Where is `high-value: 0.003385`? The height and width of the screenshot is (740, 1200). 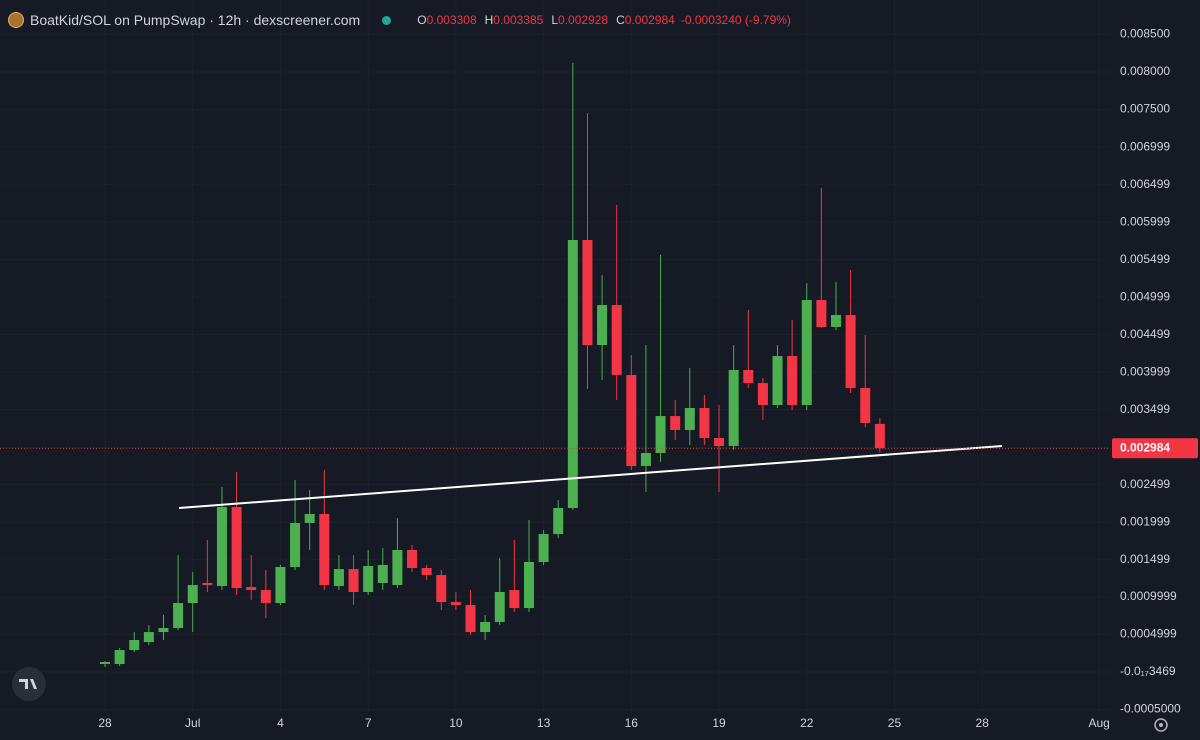
high-value: 0.003385 is located at coordinates (518, 20).